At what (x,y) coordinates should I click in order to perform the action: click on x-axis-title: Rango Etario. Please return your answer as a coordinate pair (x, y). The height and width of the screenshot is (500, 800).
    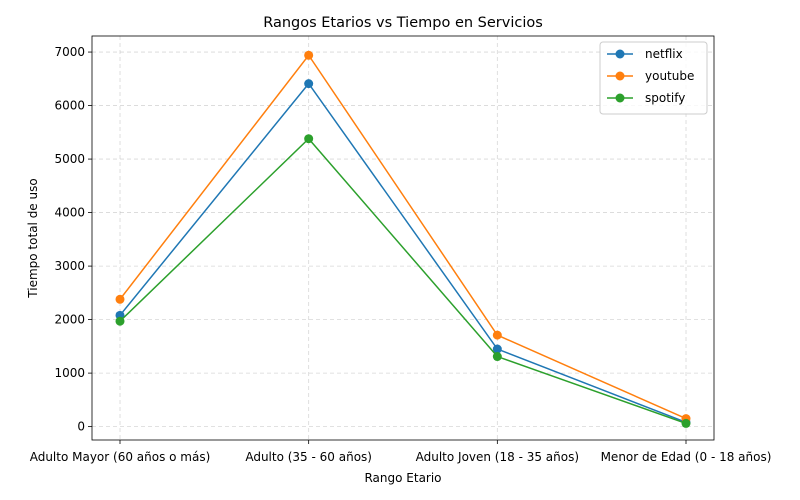
    Looking at the image, I should click on (402, 478).